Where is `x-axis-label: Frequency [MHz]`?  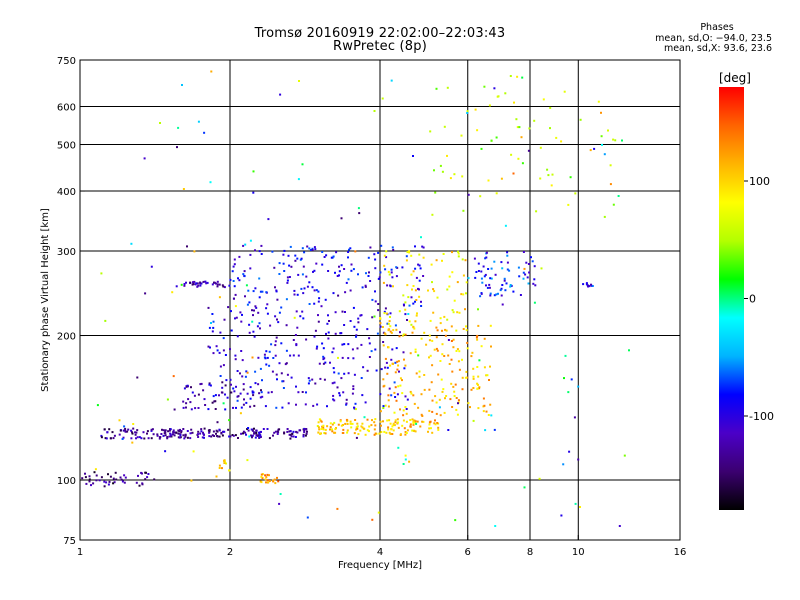
x-axis-label: Frequency [MHz] is located at coordinates (380, 565).